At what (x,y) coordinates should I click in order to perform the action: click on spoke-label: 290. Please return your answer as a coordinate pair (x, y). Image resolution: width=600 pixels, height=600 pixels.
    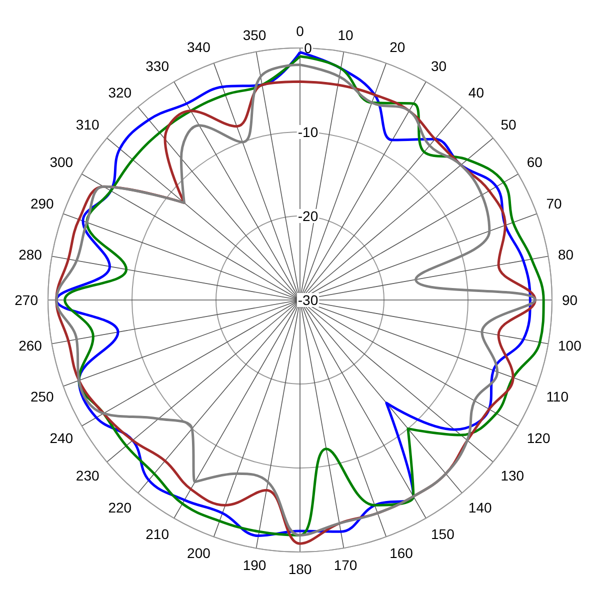
    Looking at the image, I should click on (42, 203).